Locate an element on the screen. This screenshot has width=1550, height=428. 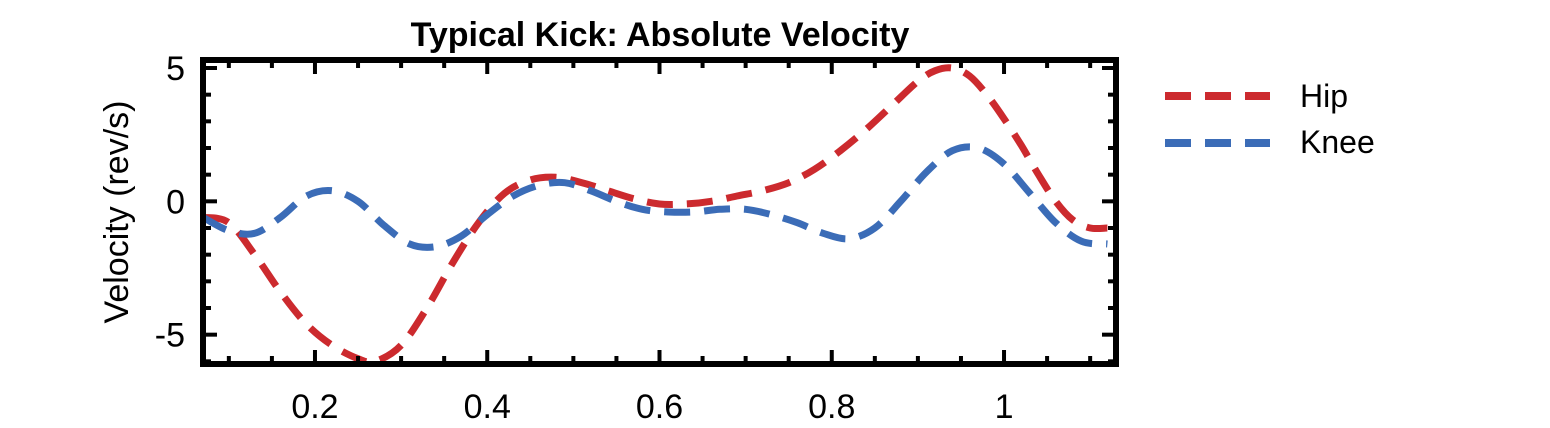
y-tick-label: -5 is located at coordinates (170, 336).